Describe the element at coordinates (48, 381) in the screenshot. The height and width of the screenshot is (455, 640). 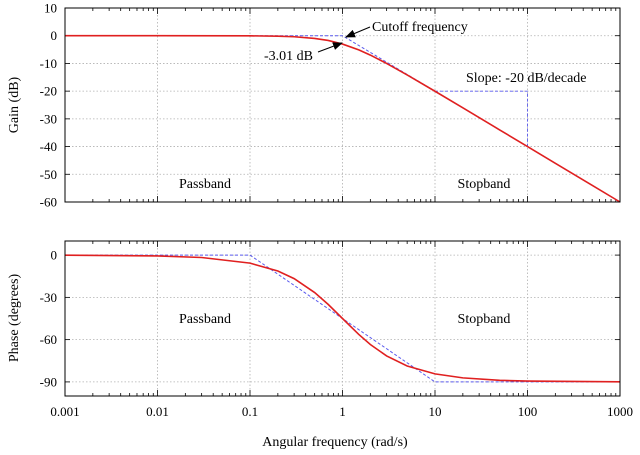
I see `y-tick-label: -90` at that location.